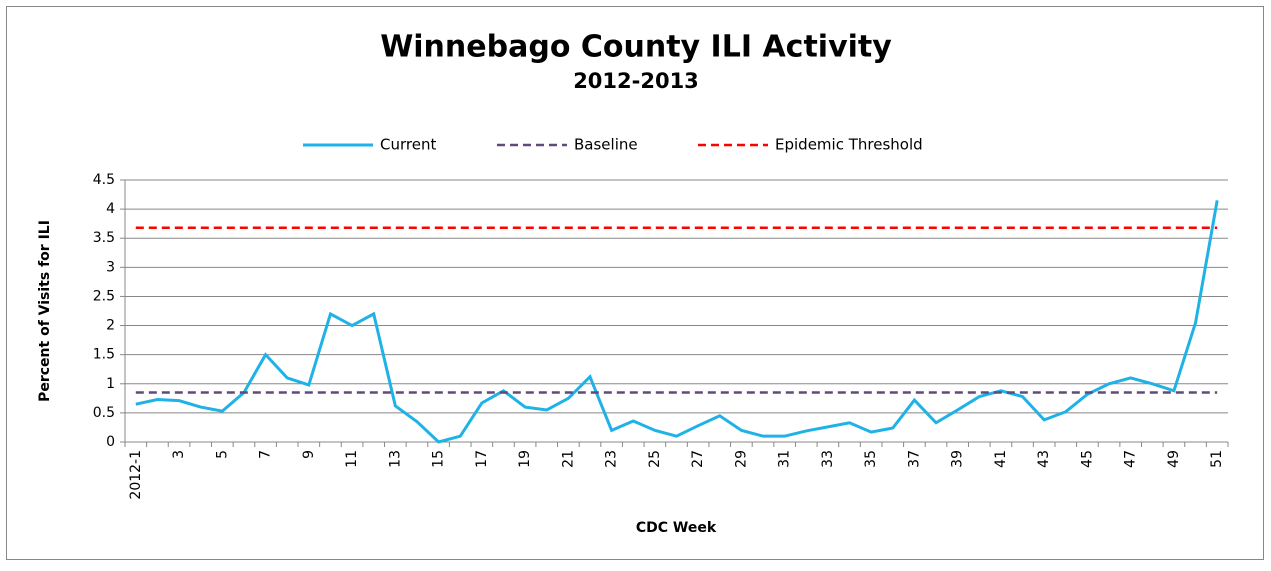  Describe the element at coordinates (741, 459) in the screenshot. I see `x-tick-label: 29` at that location.